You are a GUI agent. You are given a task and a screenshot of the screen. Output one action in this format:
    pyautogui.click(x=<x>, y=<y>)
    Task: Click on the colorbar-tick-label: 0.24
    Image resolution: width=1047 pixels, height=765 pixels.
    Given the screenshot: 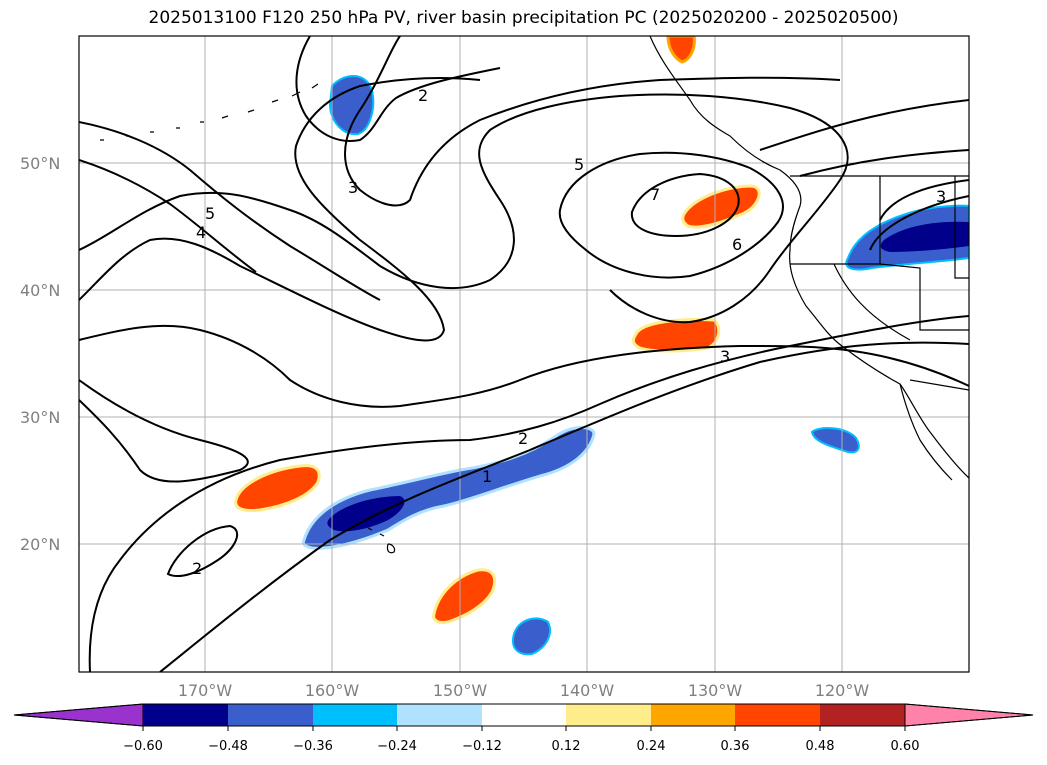 What is the action you would take?
    pyautogui.click(x=651, y=746)
    